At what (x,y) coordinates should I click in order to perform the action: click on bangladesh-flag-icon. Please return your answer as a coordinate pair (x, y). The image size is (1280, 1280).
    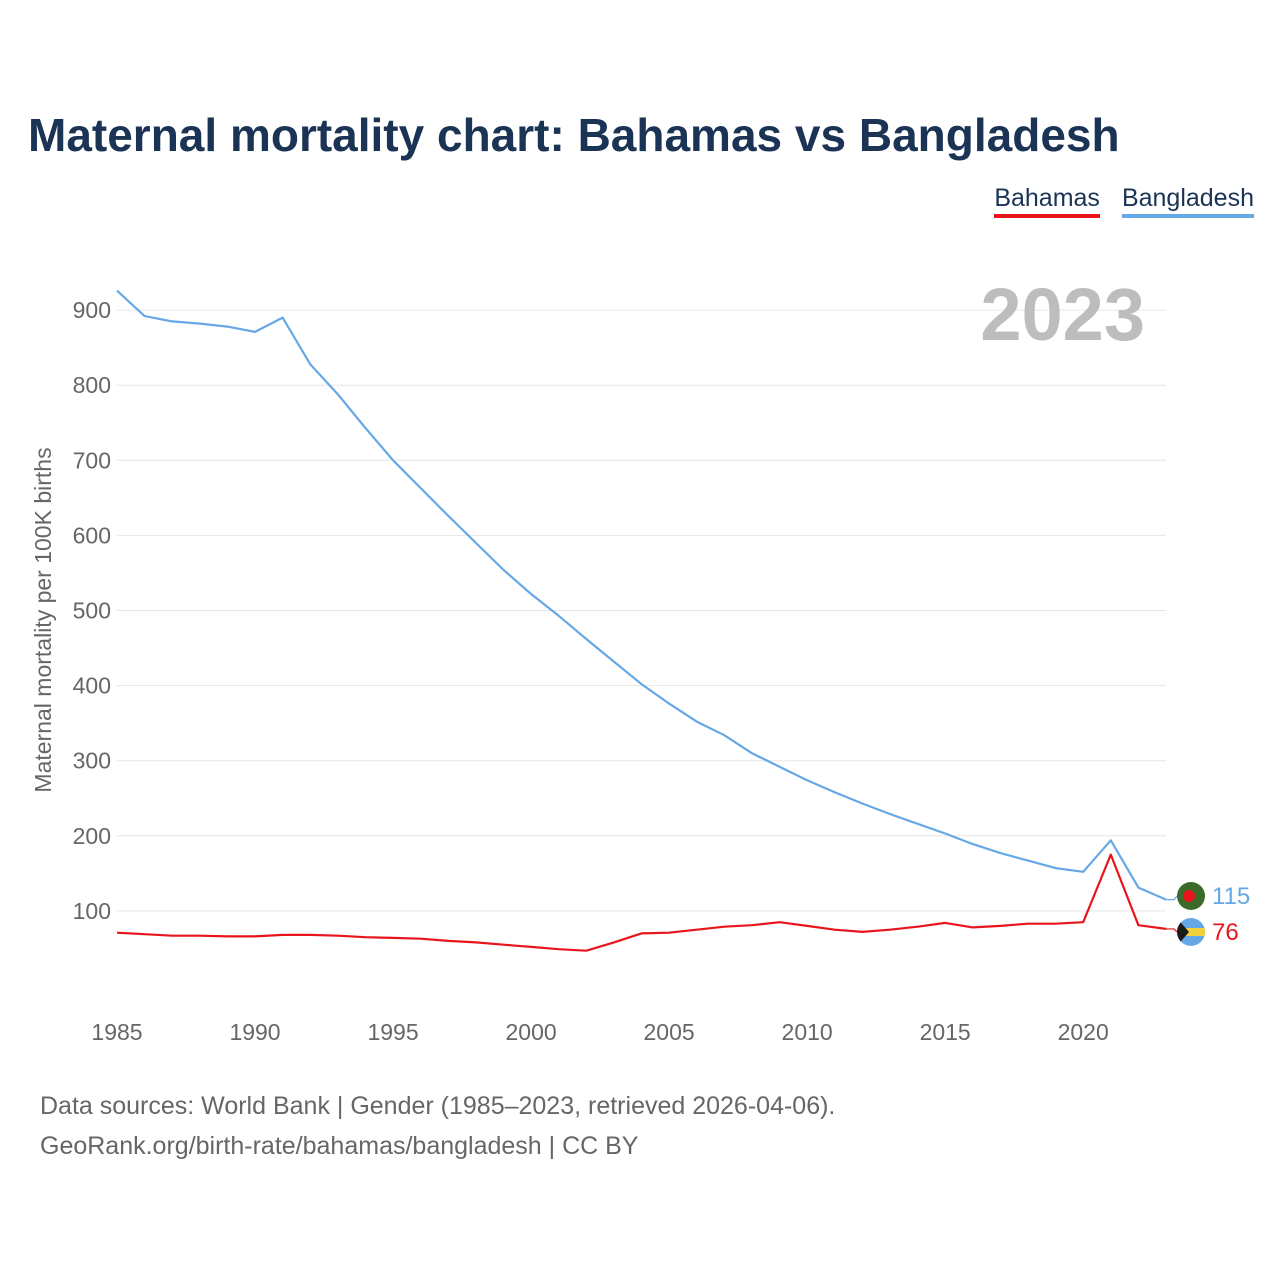
    Looking at the image, I should click on (1191, 896).